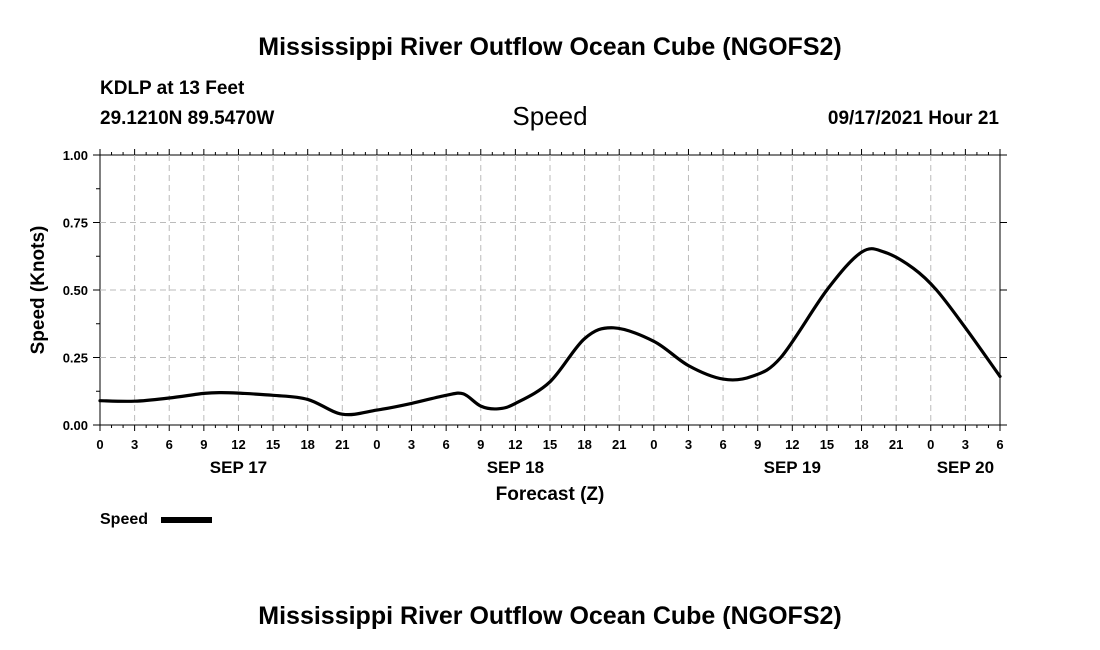  What do you see at coordinates (75, 358) in the screenshot?
I see `y-tick-label: 0.25` at bounding box center [75, 358].